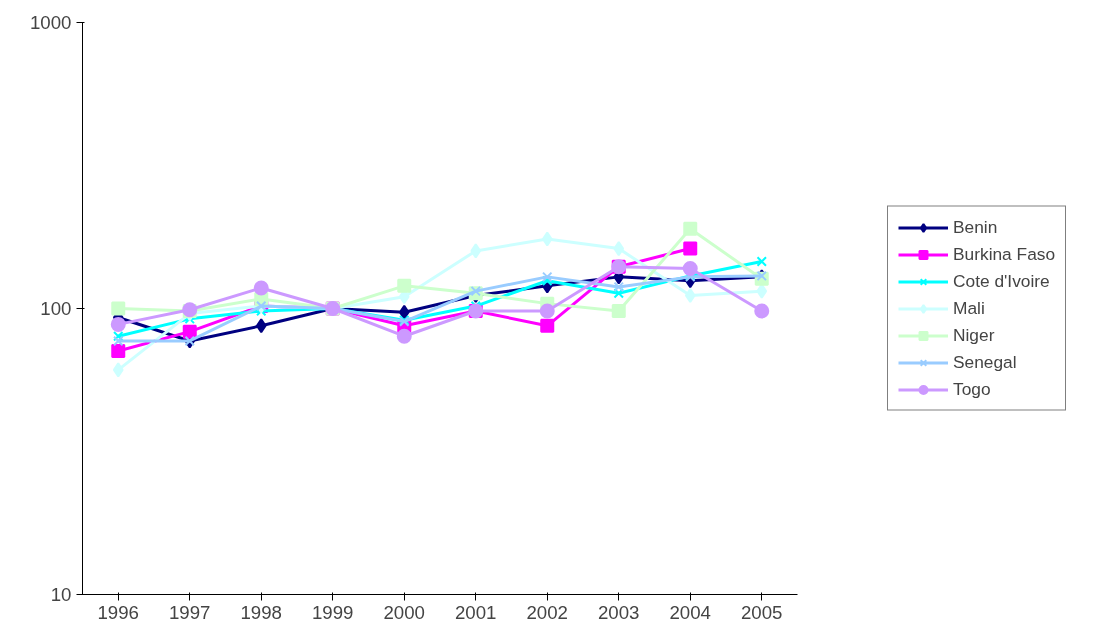  What do you see at coordinates (969, 308) in the screenshot?
I see `legend-label: Mali` at bounding box center [969, 308].